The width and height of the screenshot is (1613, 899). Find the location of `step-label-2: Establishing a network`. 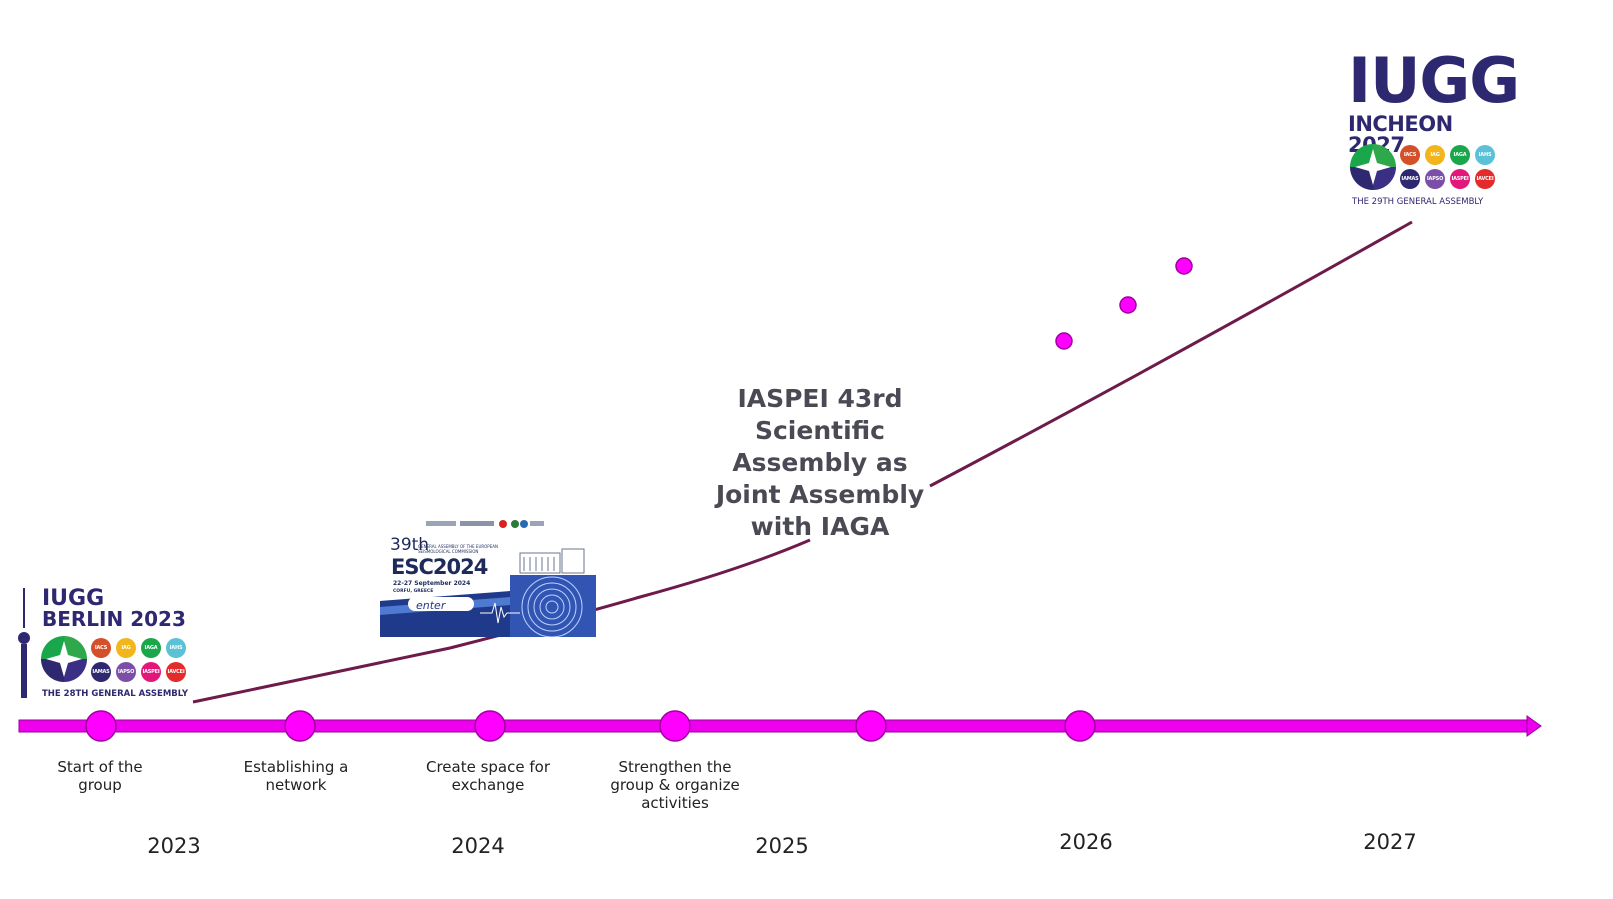

step-label-2: Establishing a network is located at coordinates (296, 776).